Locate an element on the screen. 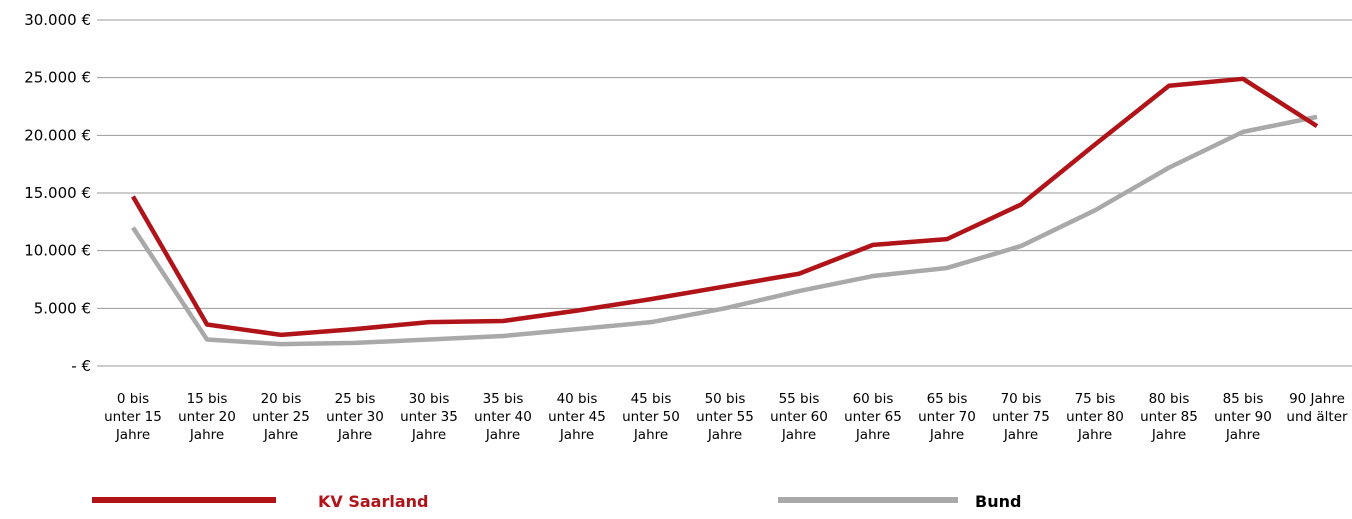 This screenshot has width=1352, height=519. y-tick-label: 25.000 € is located at coordinates (57, 78).